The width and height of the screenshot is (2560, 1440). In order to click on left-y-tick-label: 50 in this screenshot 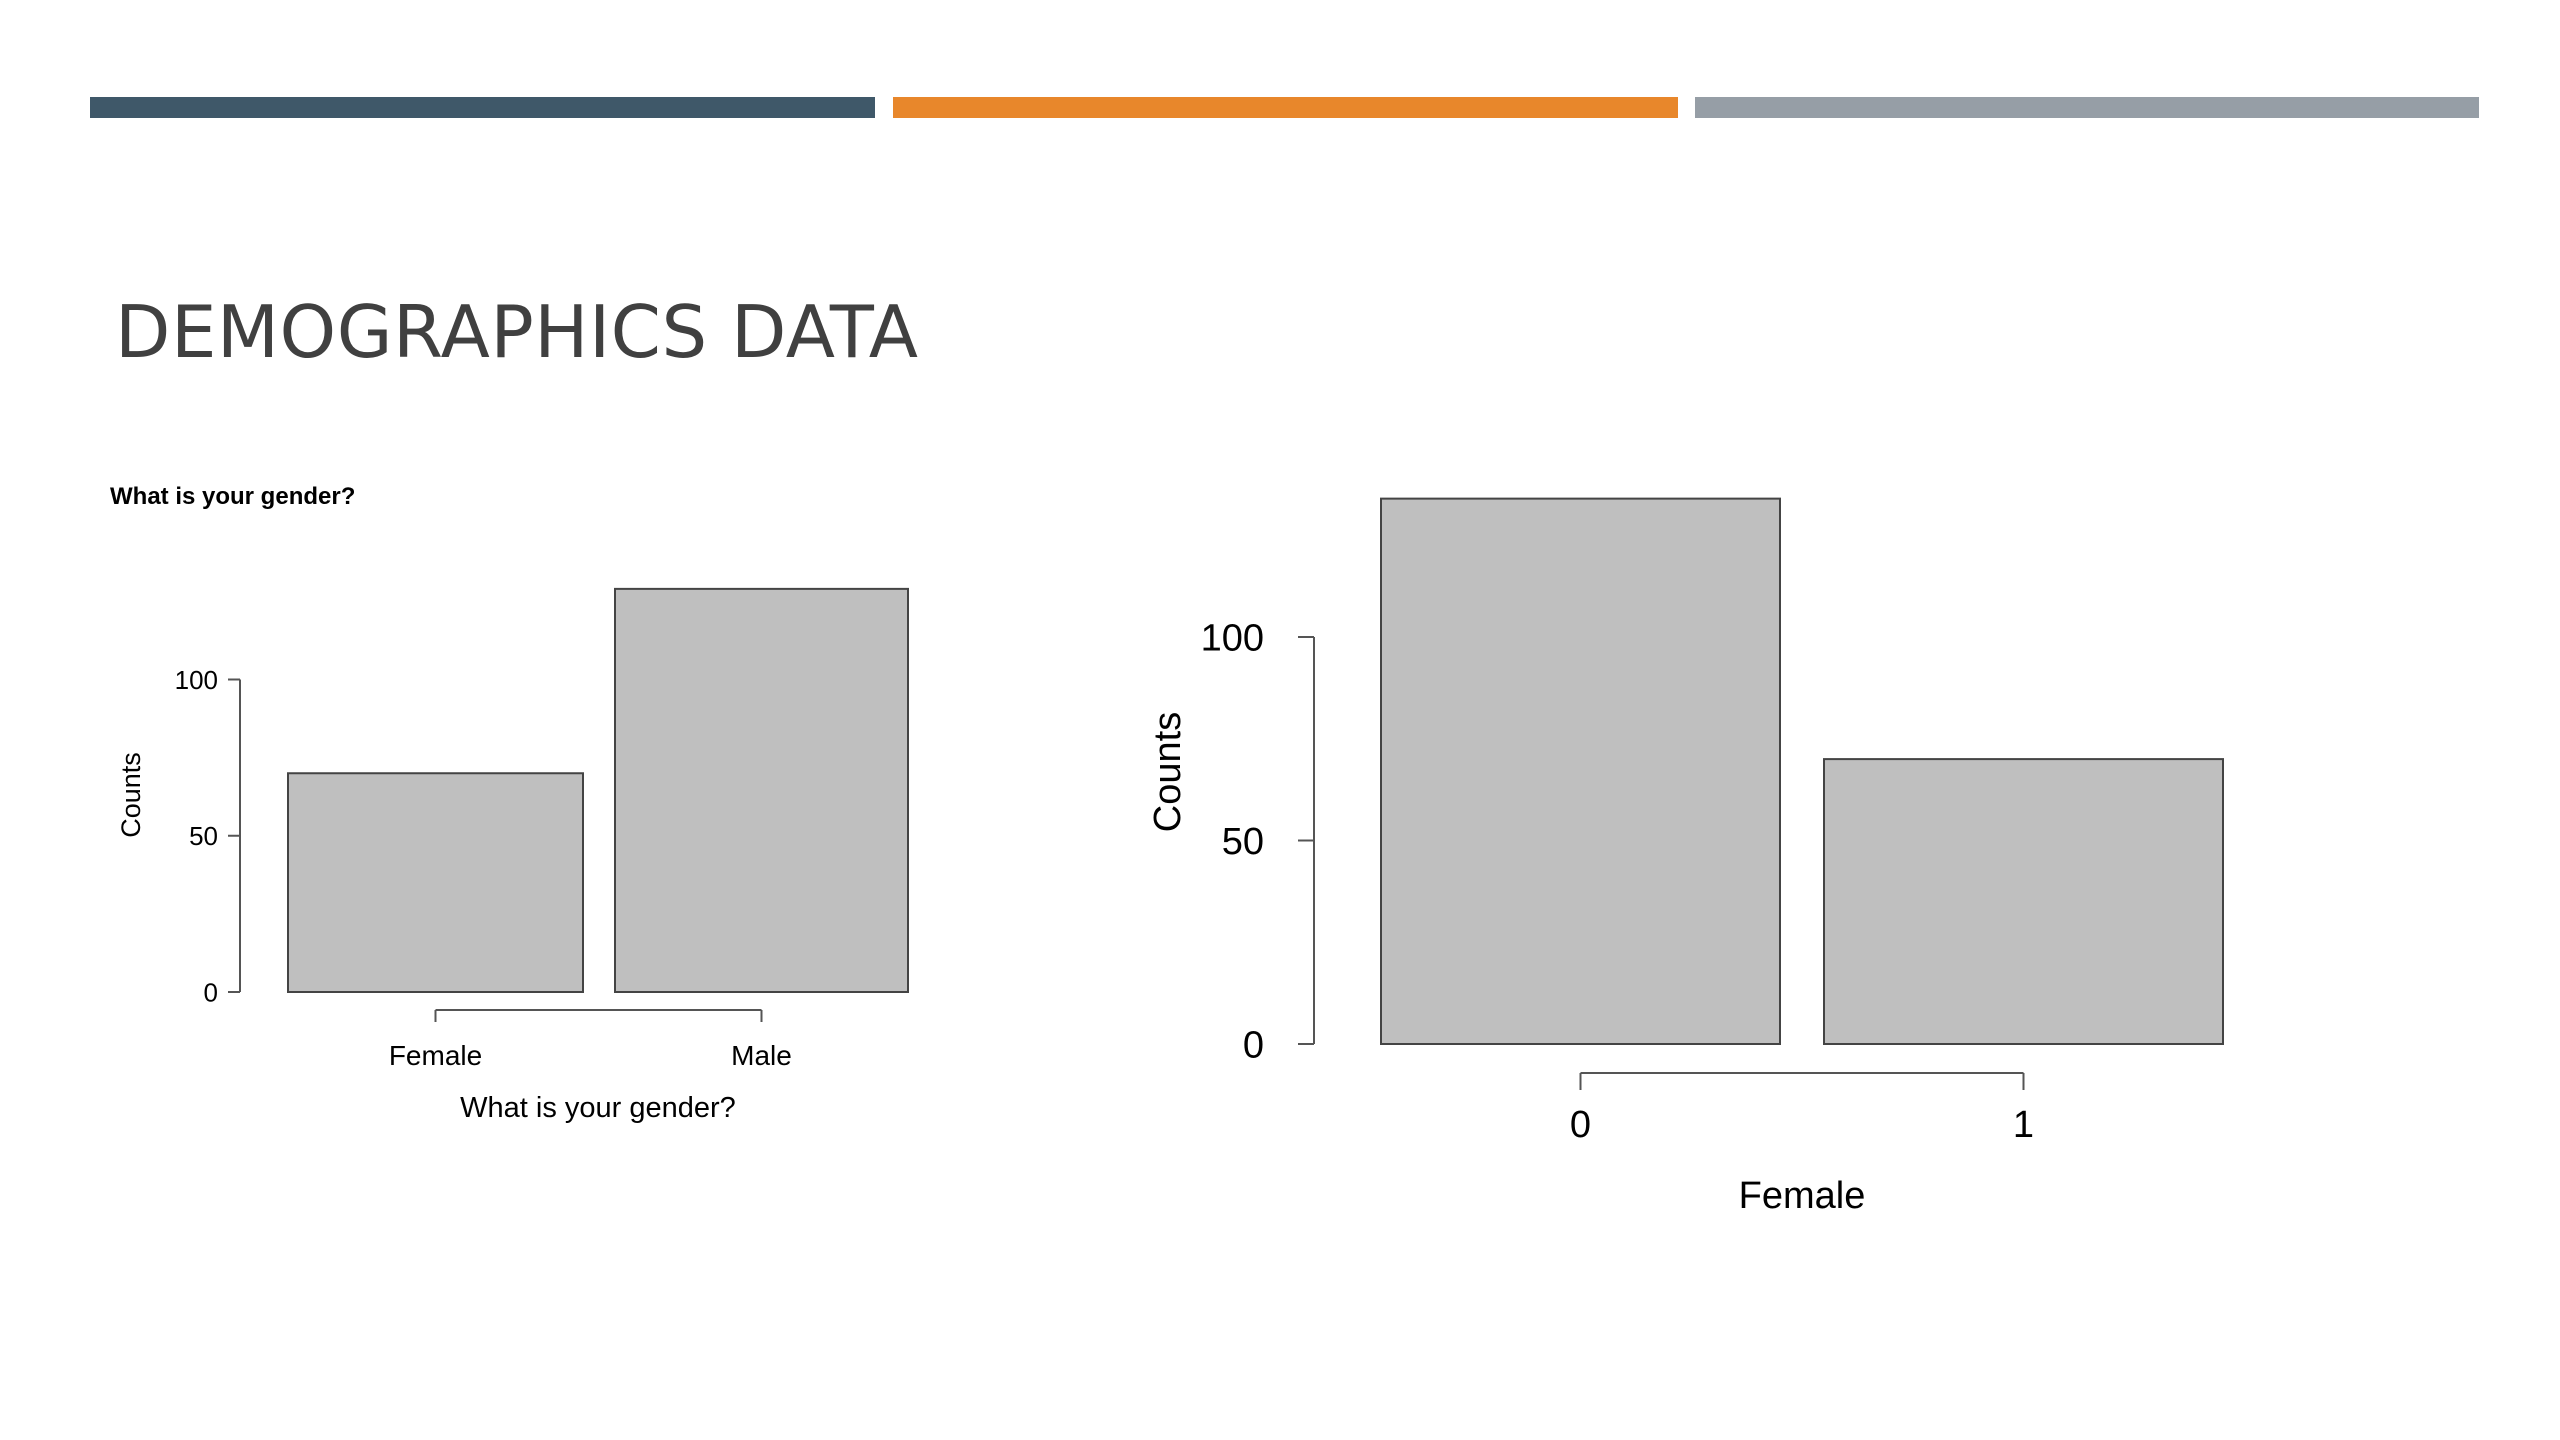, I will do `click(203, 836)`.